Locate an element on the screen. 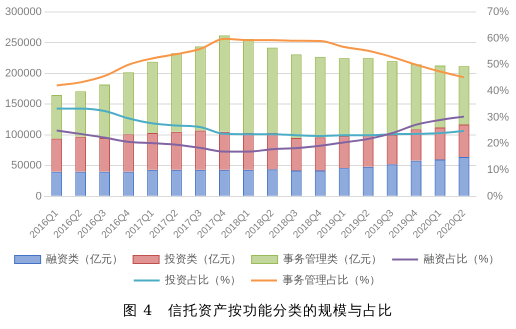  y2-tick-label: 70% is located at coordinates (498, 12).